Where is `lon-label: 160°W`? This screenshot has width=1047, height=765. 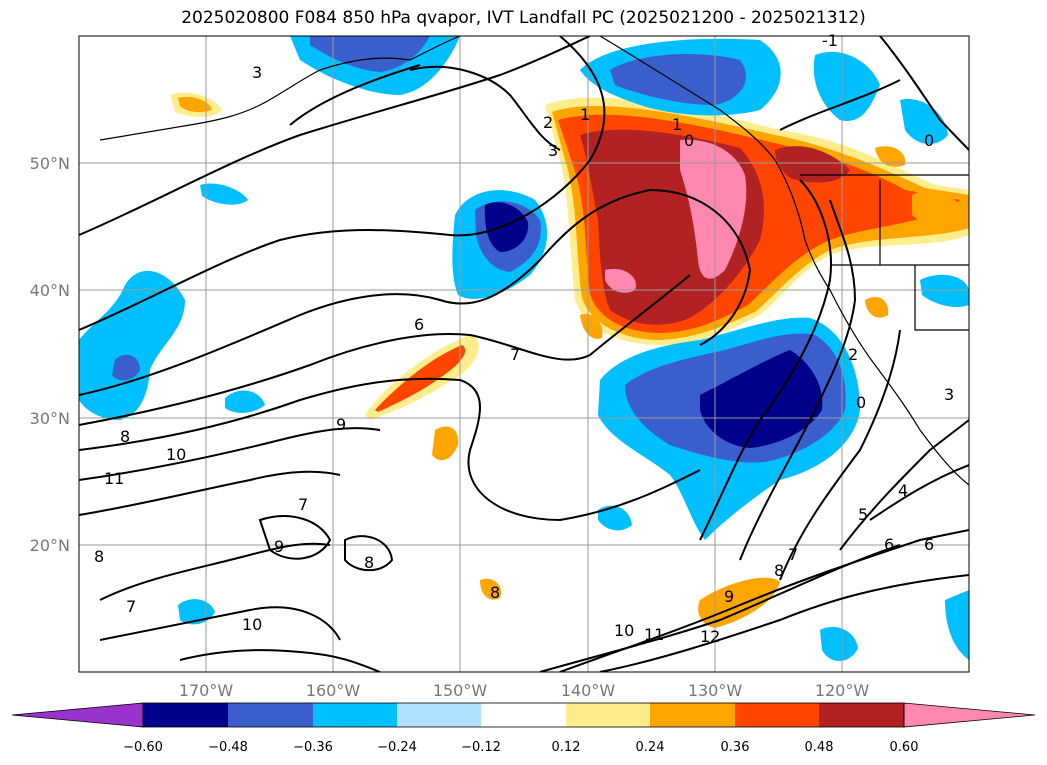 lon-label: 160°W is located at coordinates (333, 690).